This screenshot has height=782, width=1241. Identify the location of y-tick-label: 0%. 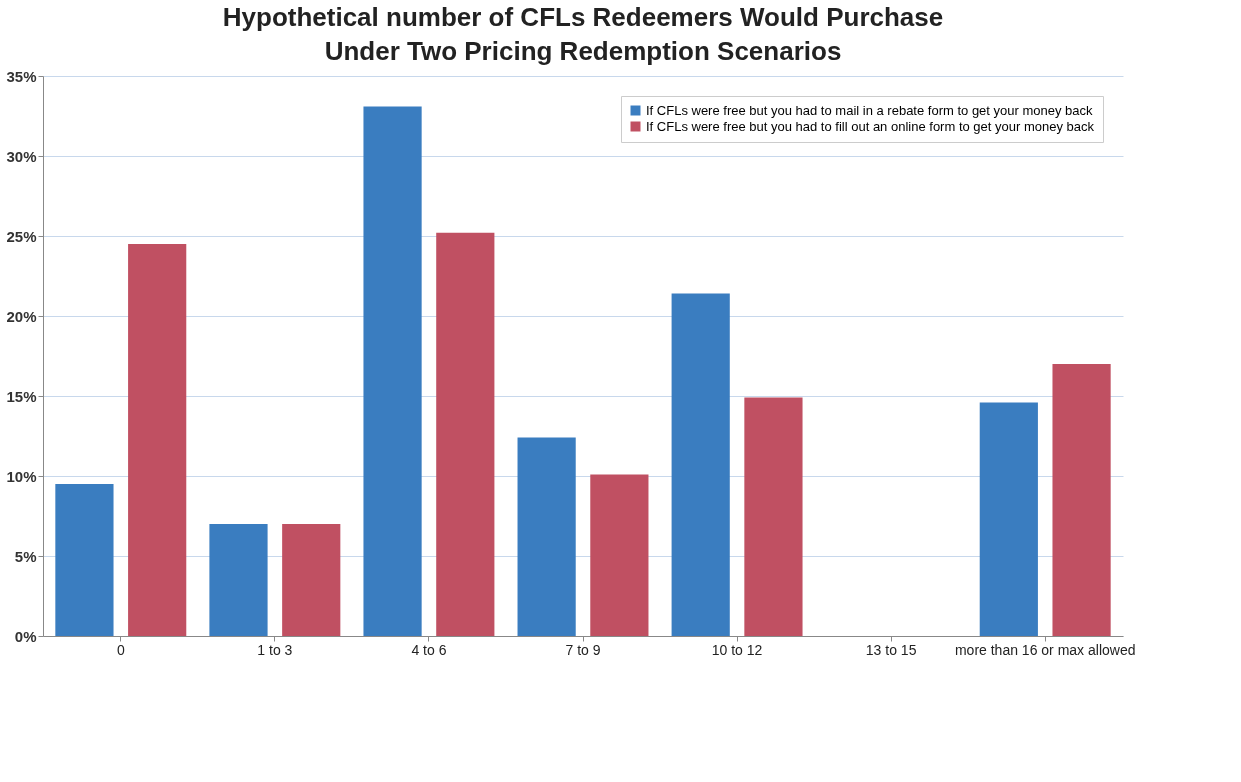
(25, 636).